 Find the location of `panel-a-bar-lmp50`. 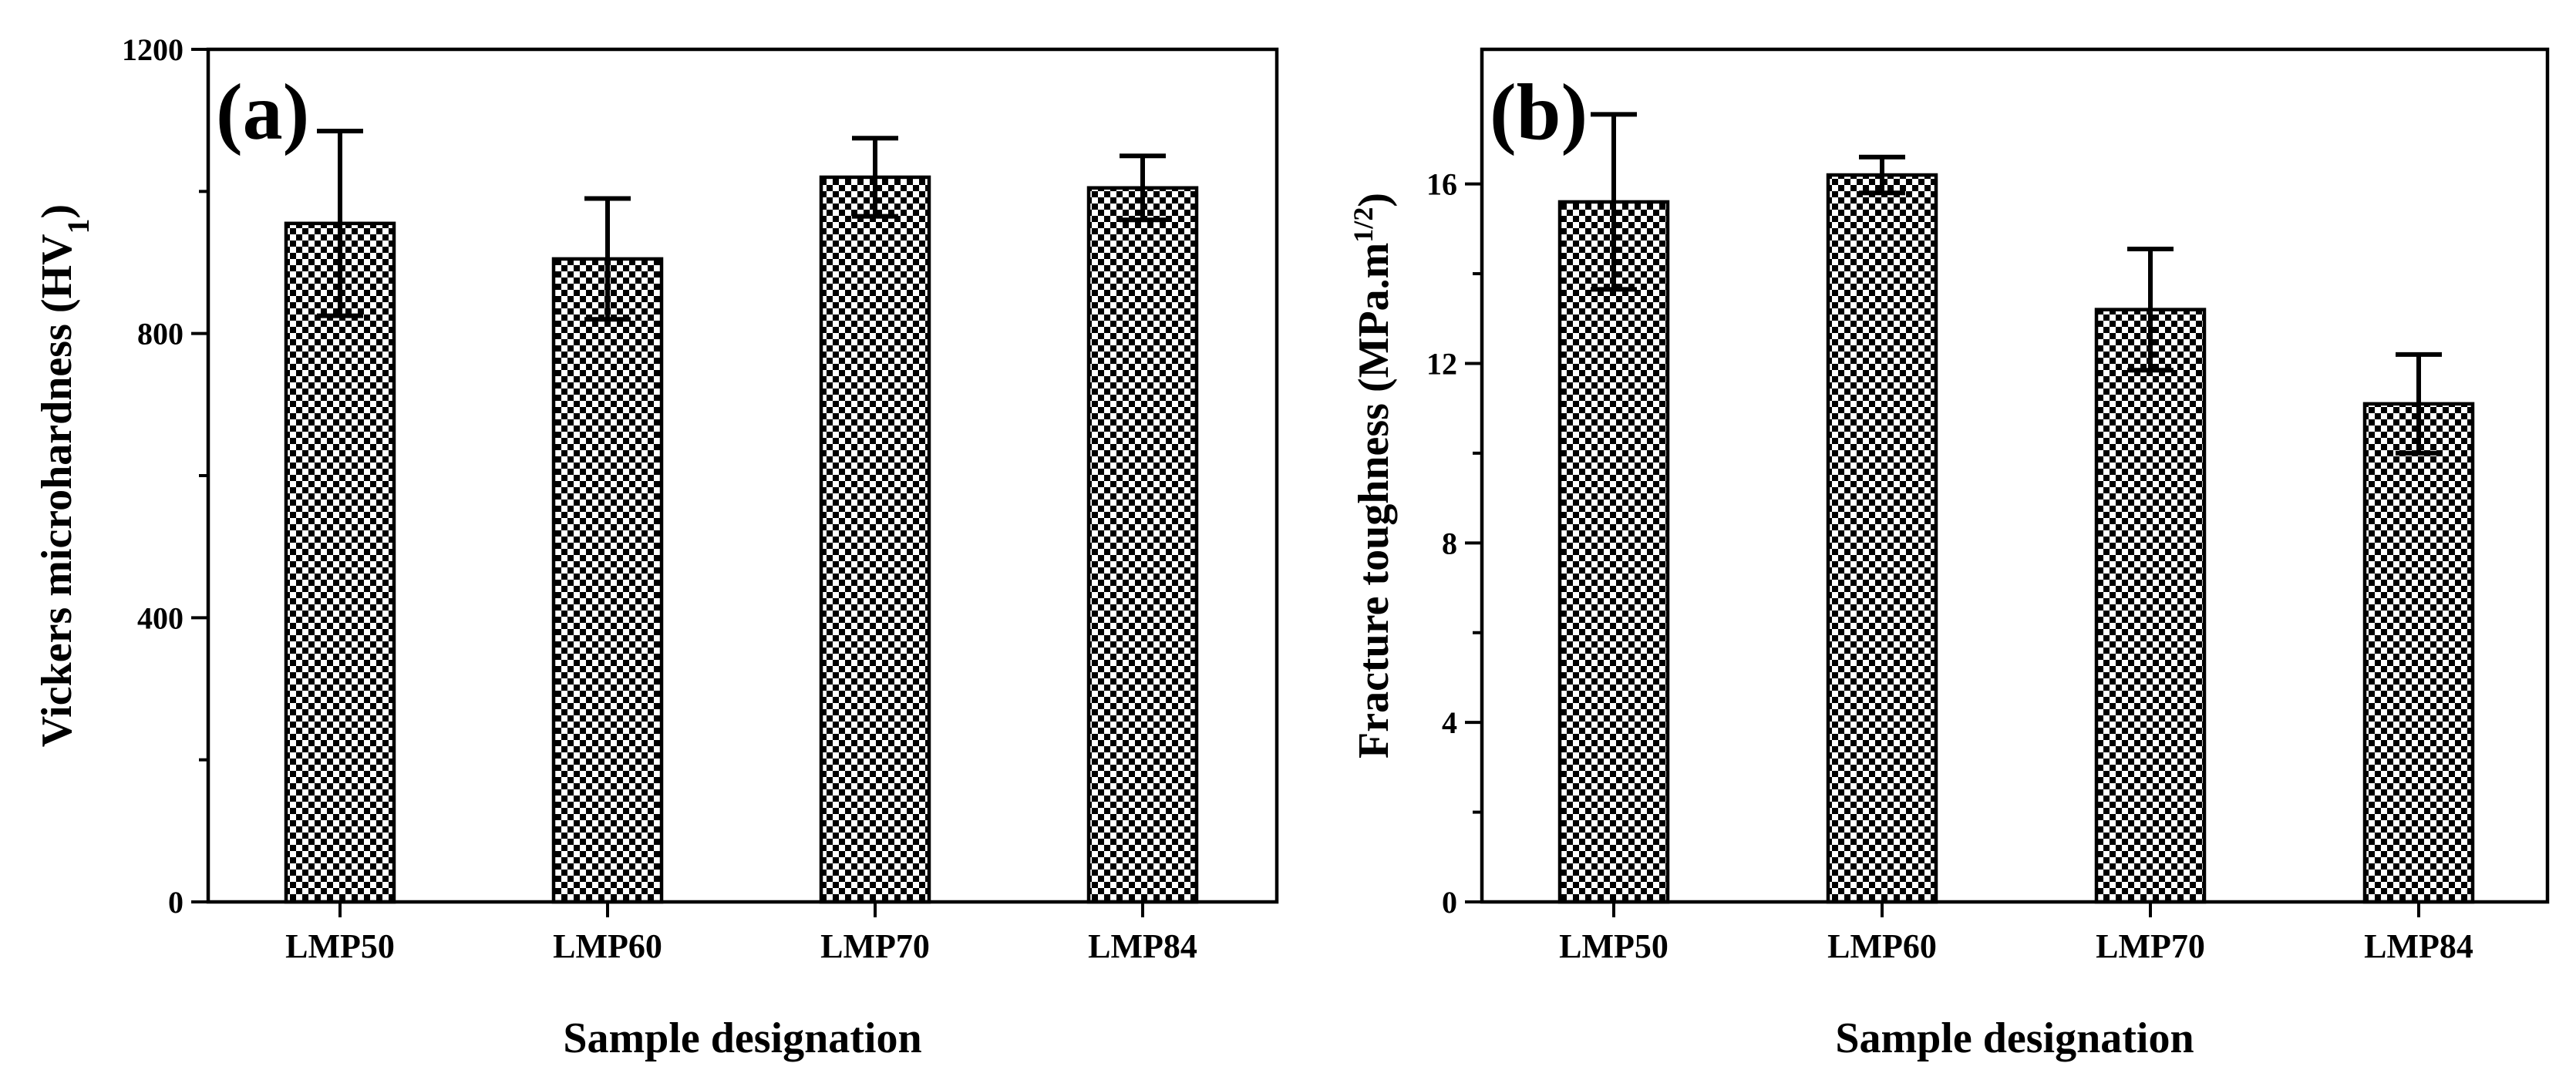

panel-a-bar-lmp50 is located at coordinates (340, 562).